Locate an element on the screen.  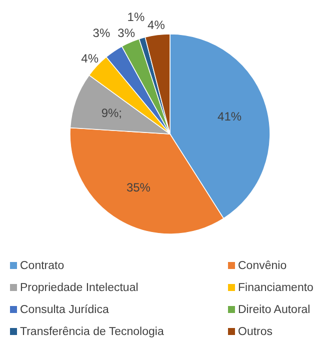
data-label: 1% is located at coordinates (136, 17).